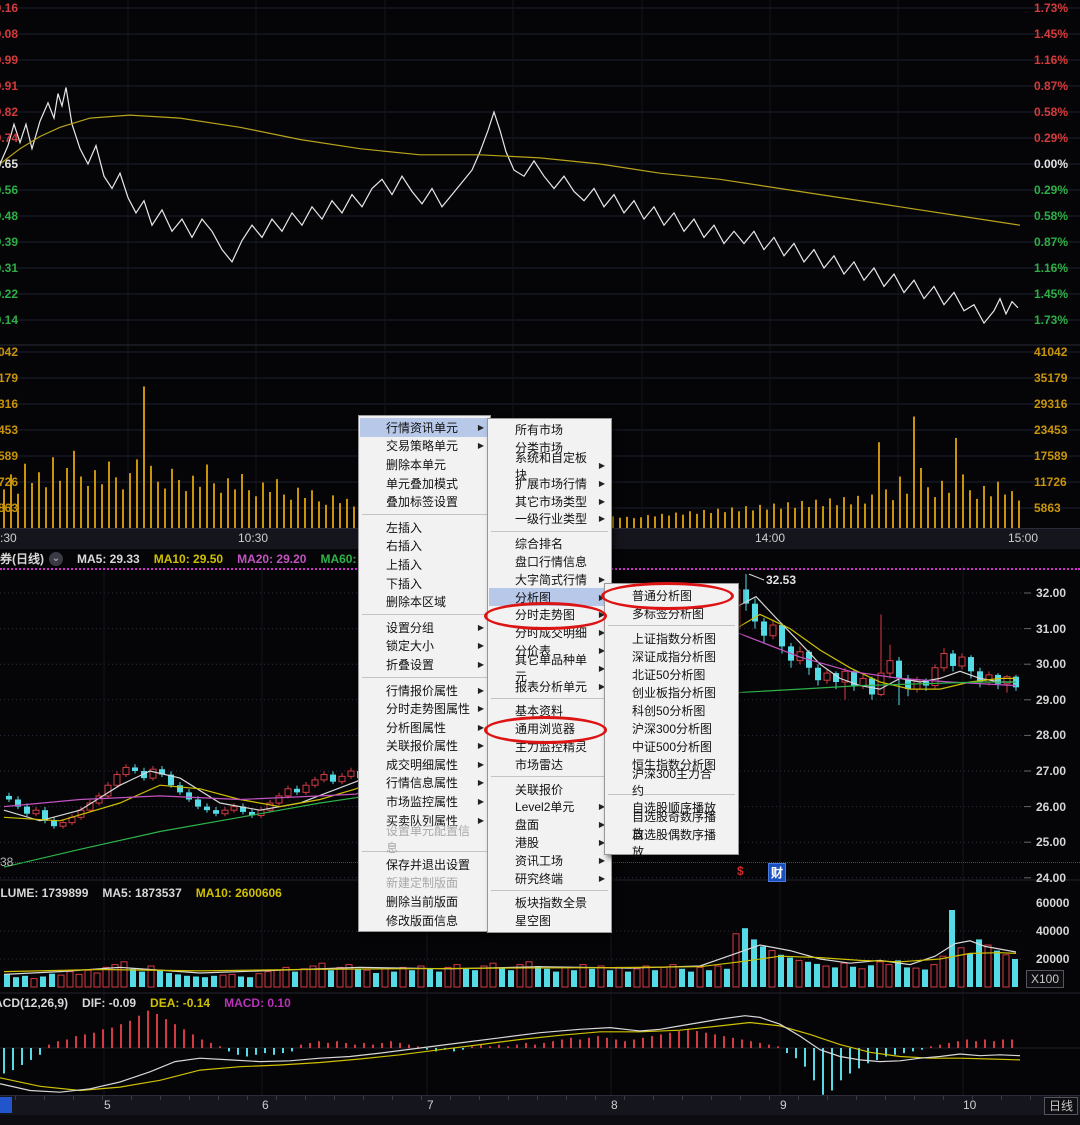 Image resolution: width=1080 pixels, height=1125 pixels. Describe the element at coordinates (560, 633) in the screenshot. I see `quote-submenu-item: 分时成交明细 ▶` at that location.